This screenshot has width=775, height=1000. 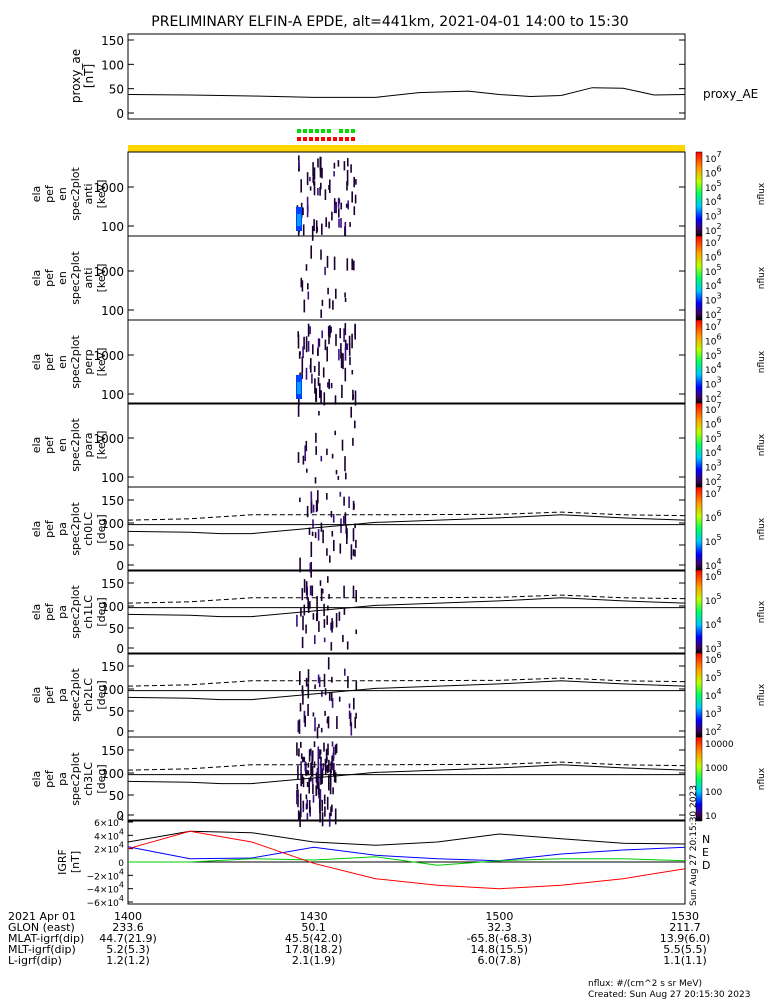 What do you see at coordinates (49, 444) in the screenshot?
I see `panel-ylabel-line: pef` at bounding box center [49, 444].